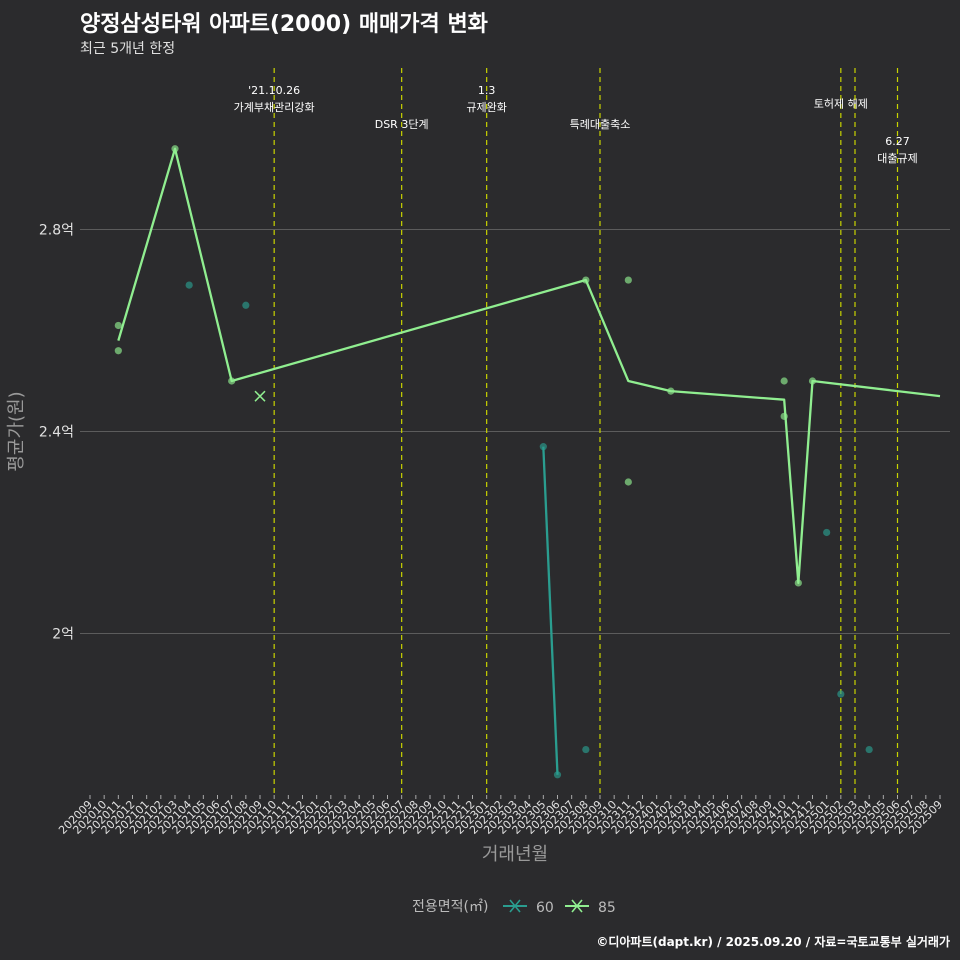  What do you see at coordinates (600, 124) in the screenshot?
I see `event-label: 특례대출축소` at bounding box center [600, 124].